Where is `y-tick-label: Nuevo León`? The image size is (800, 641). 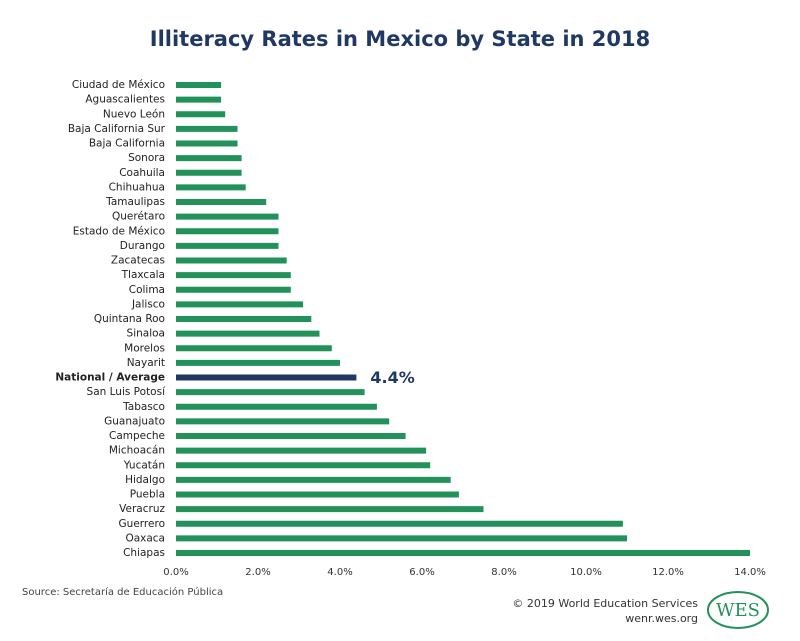 y-tick-label: Nuevo León is located at coordinates (134, 114).